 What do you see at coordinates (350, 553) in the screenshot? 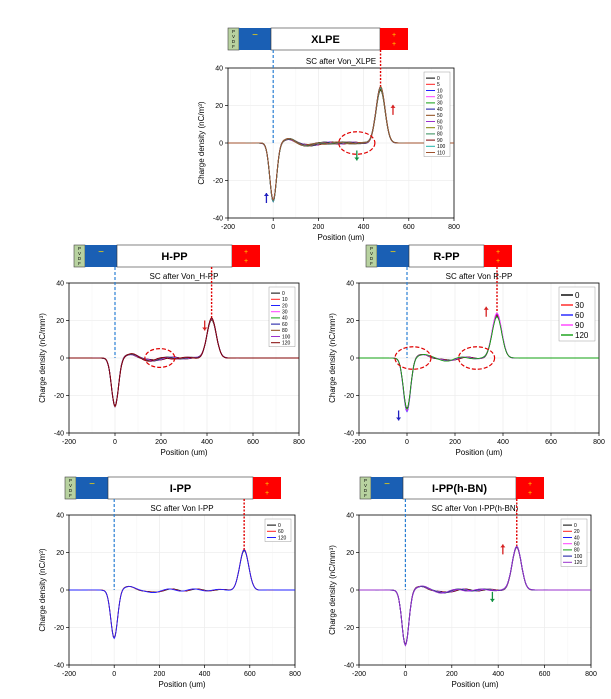
I see `y-tick-label: 20` at bounding box center [350, 553].